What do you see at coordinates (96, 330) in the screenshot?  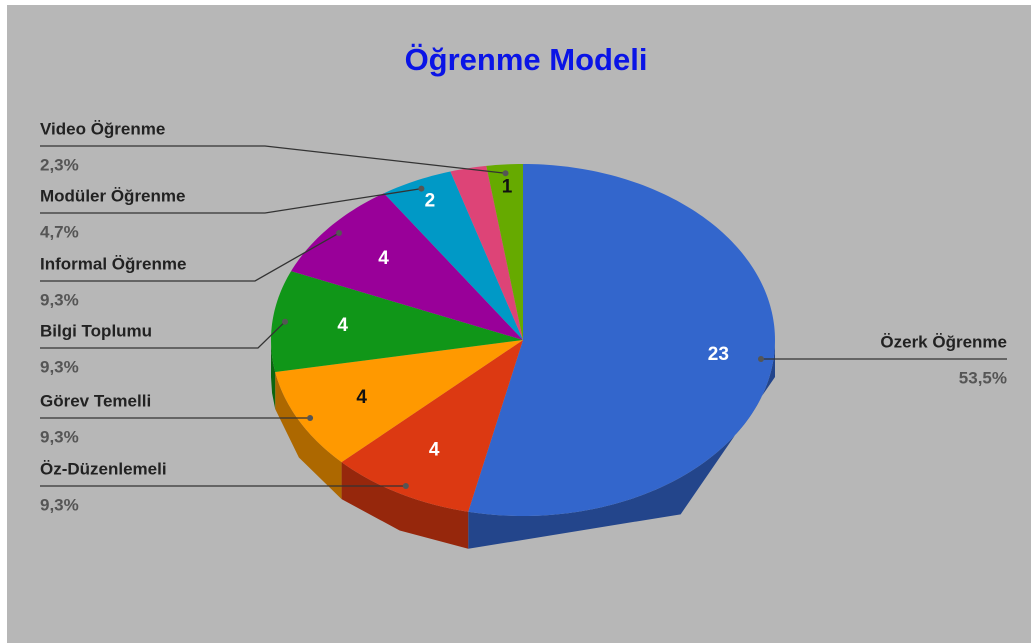 I see `slice-label: Bilgi Toplumu` at bounding box center [96, 330].